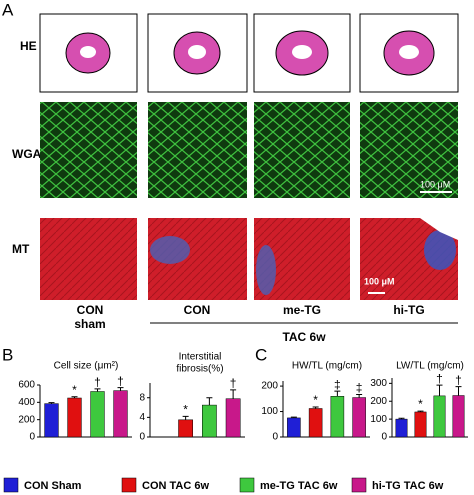 This screenshot has height=495, width=474. I want to click on row-label: HE, so click(28, 46).